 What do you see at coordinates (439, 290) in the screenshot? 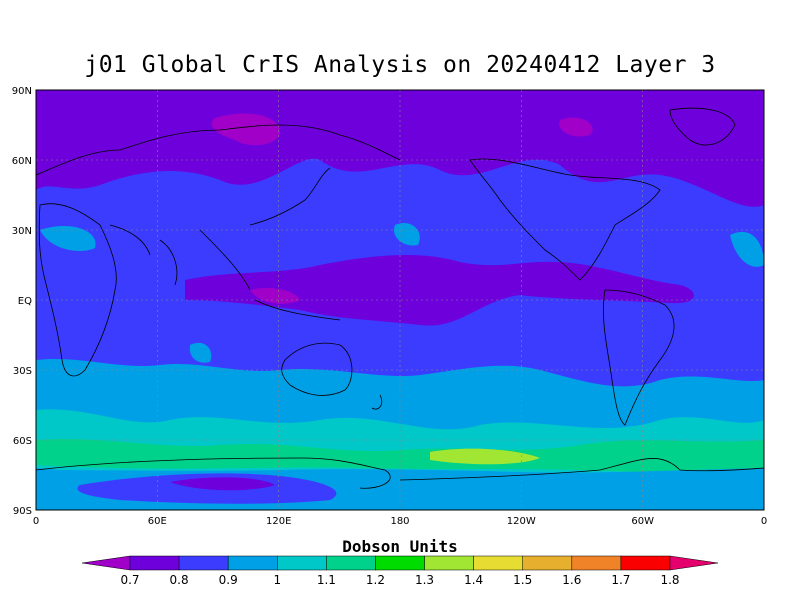
I see `tropical-low-region` at bounding box center [439, 290].